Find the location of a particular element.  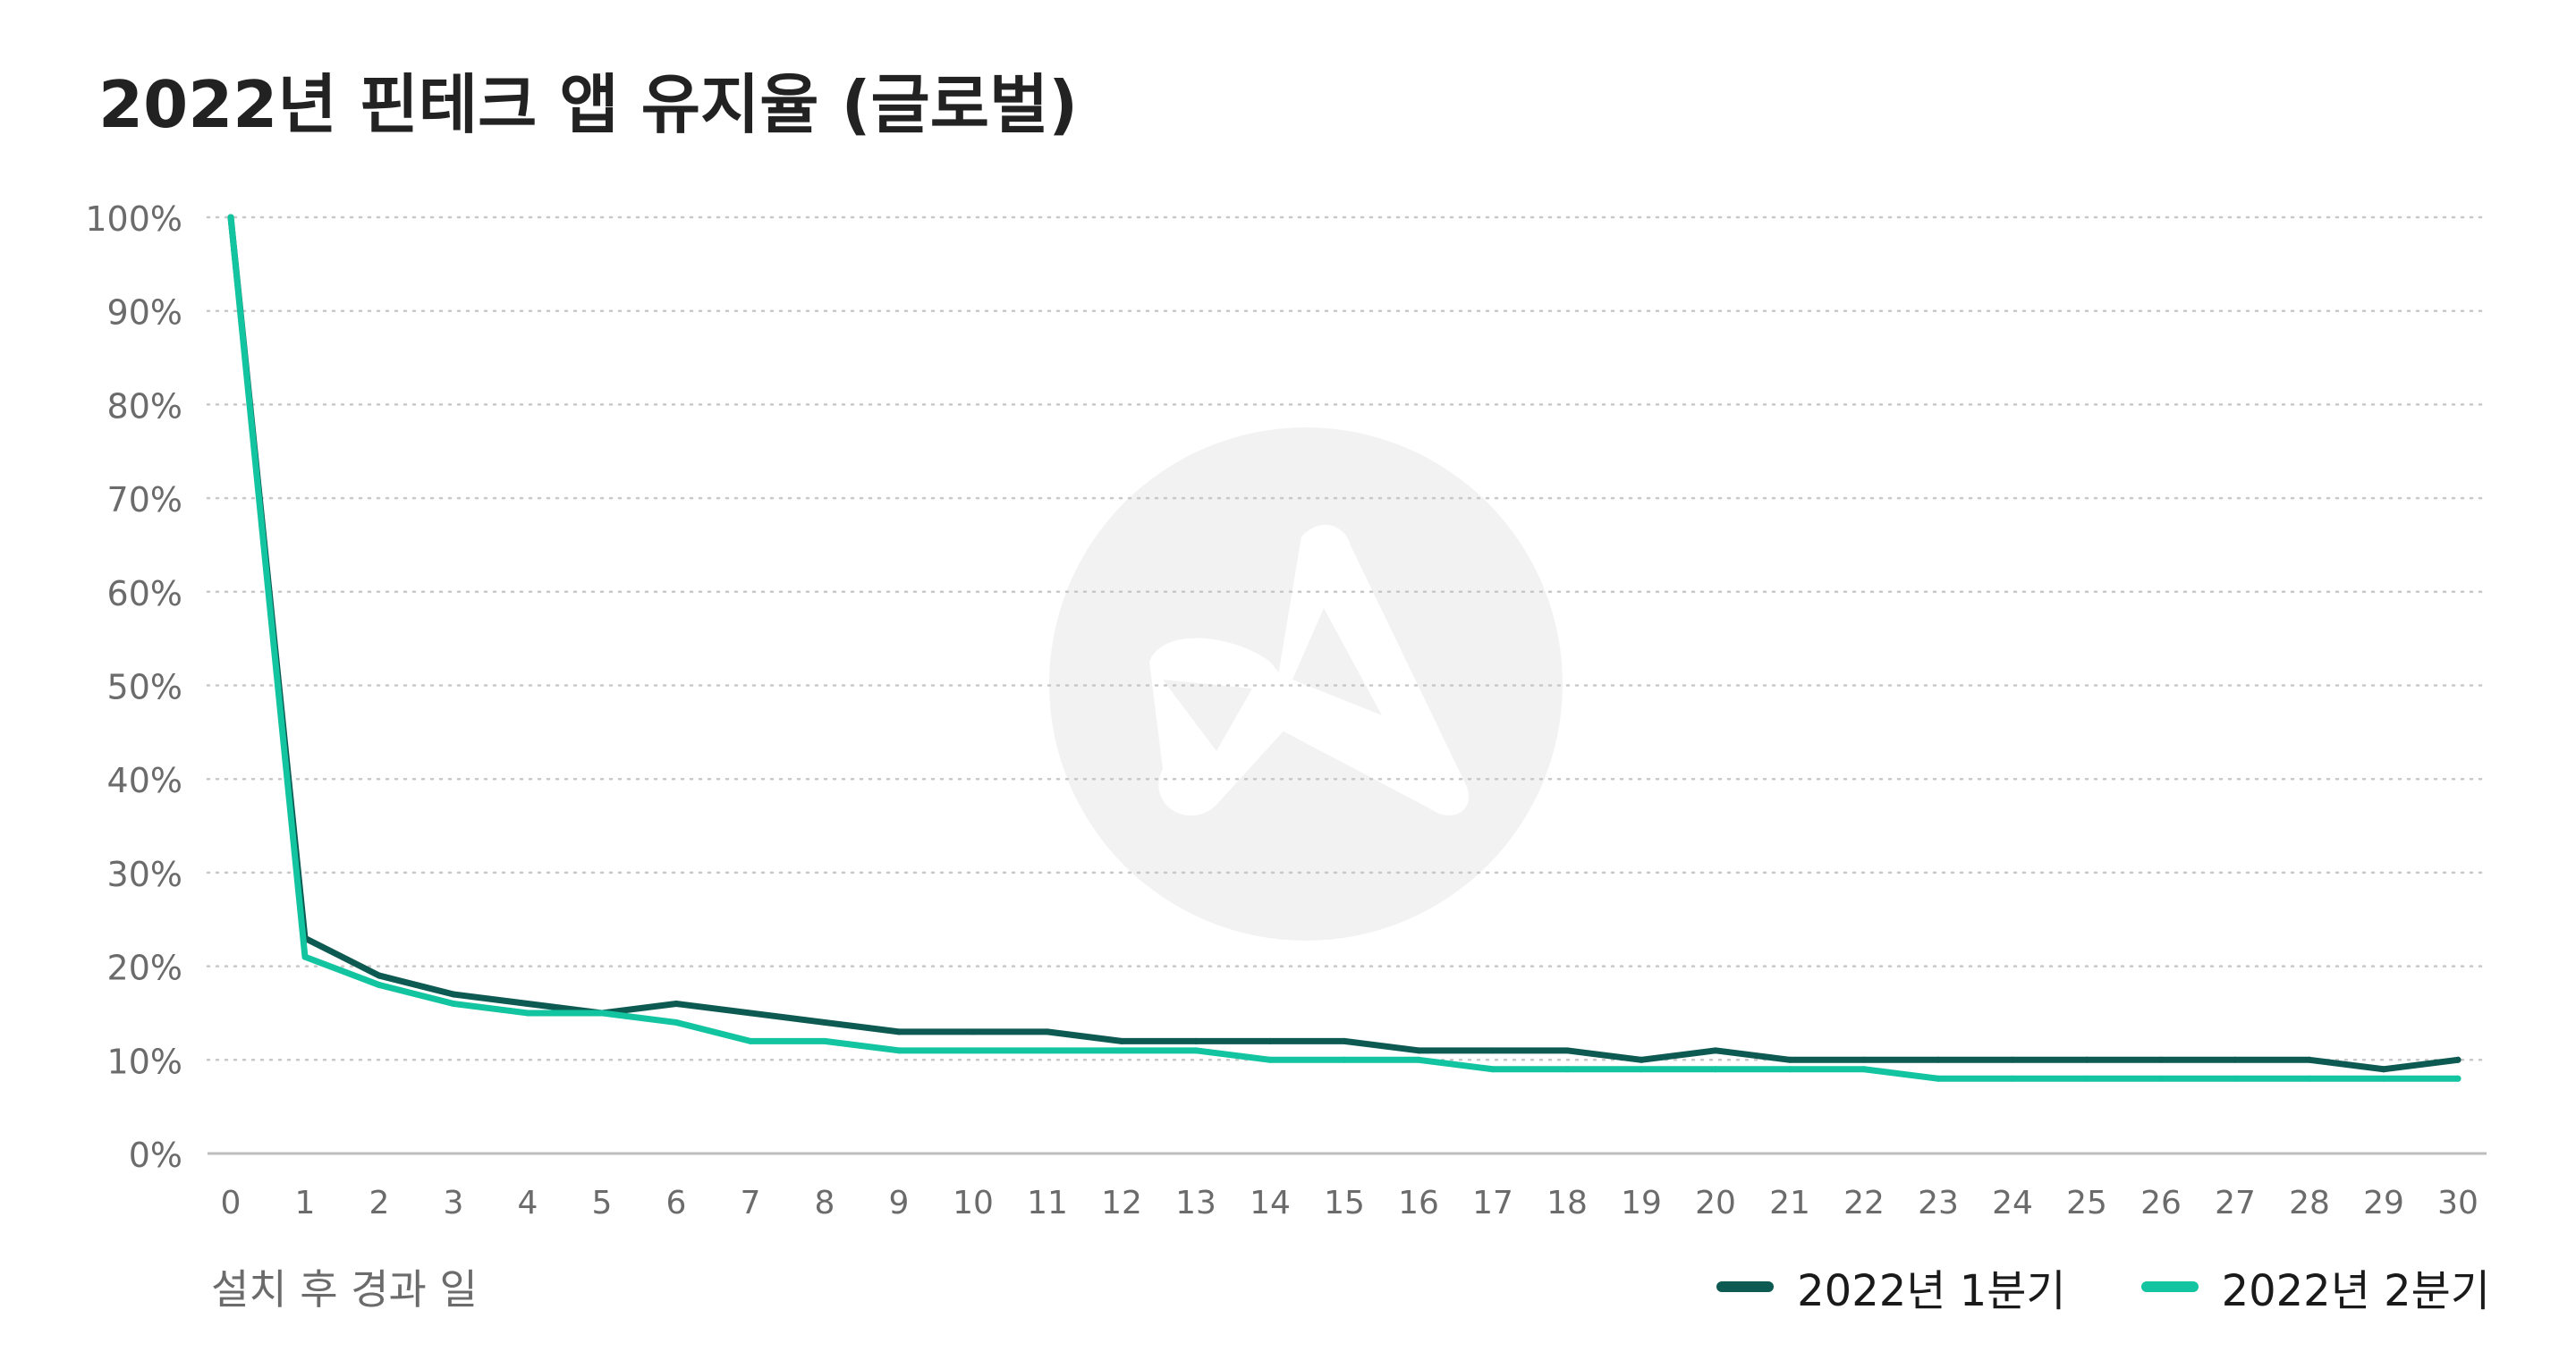

y-tick-label: 90% is located at coordinates (144, 313).